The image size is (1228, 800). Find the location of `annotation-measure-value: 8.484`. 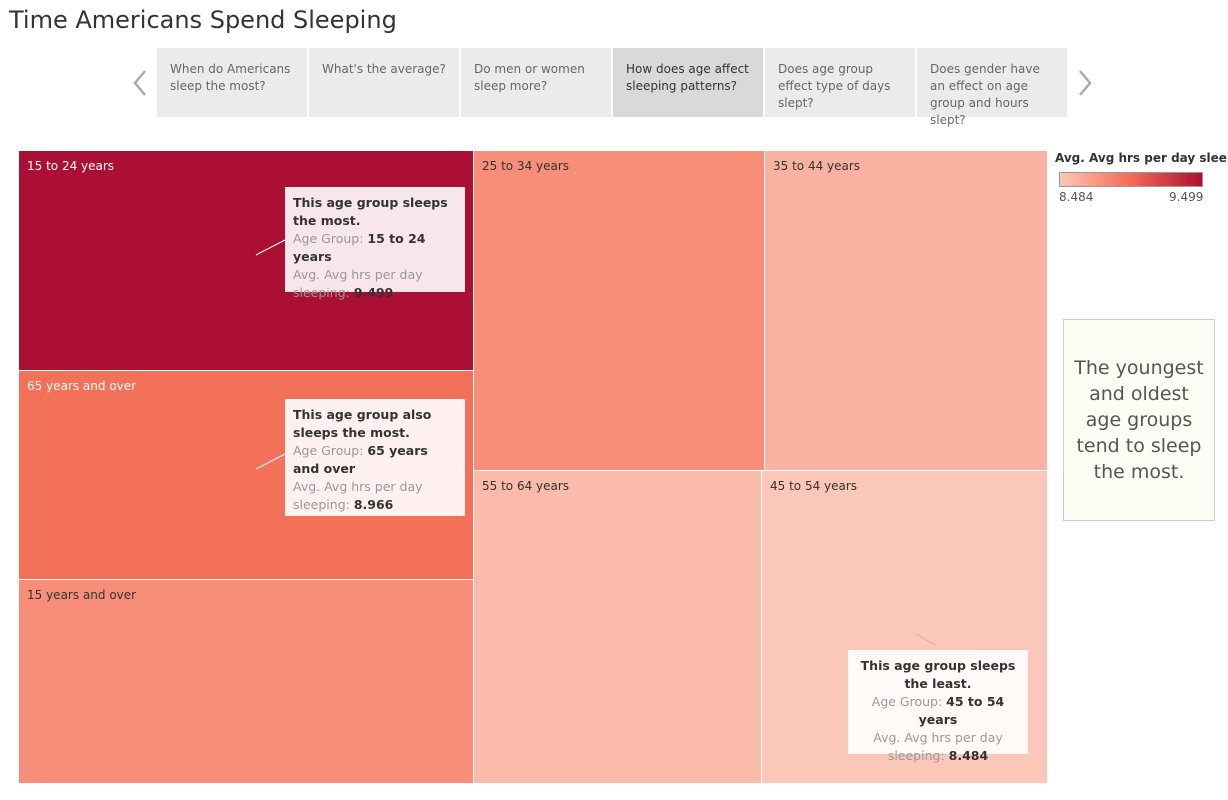

annotation-measure-value: 8.484 is located at coordinates (968, 755).